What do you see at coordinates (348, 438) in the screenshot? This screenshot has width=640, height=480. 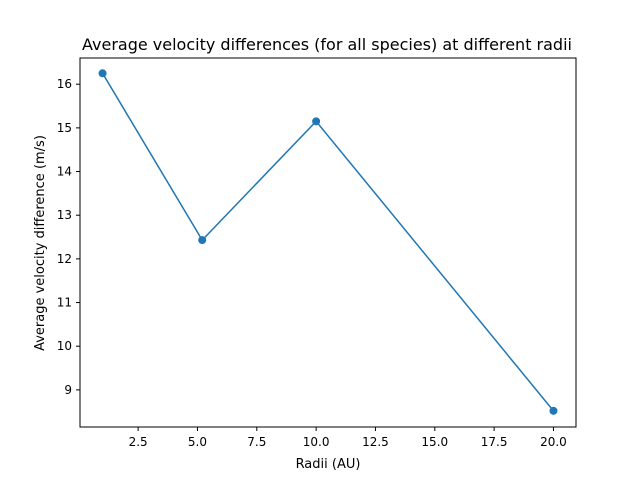 I see `x-axis-ticks: 2.5 5.0 7.5 10.0 12.5 15.0 17.5 20.0` at bounding box center [348, 438].